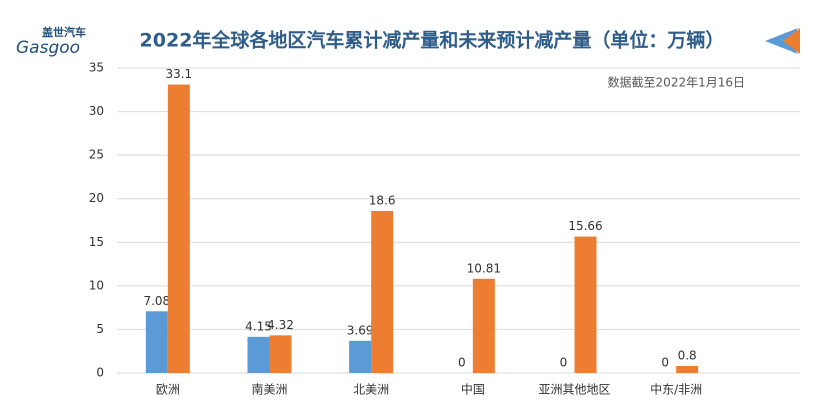 The width and height of the screenshot is (820, 411). I want to click on y-tick-label: 0, so click(100, 373).